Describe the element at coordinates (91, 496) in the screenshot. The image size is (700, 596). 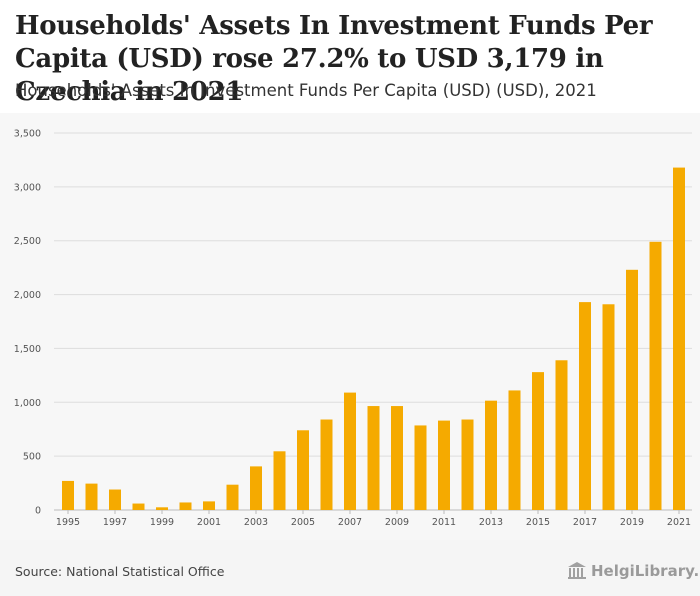
I see `bar-1996` at that location.